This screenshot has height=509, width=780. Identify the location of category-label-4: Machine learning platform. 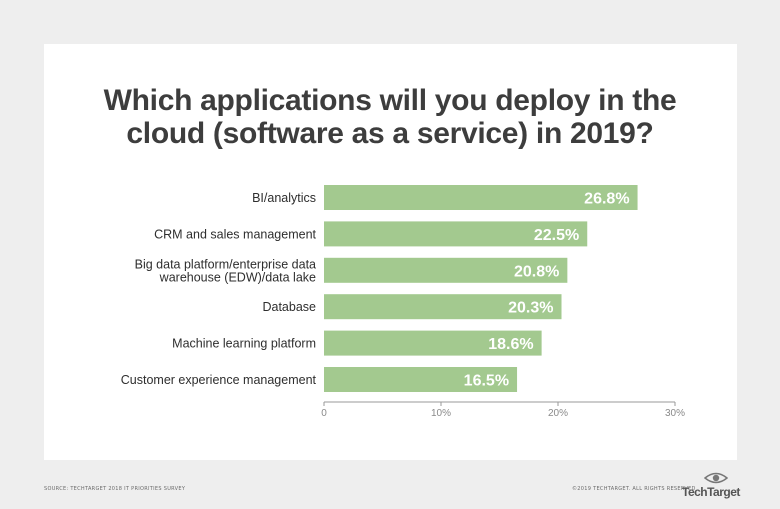
(244, 344).